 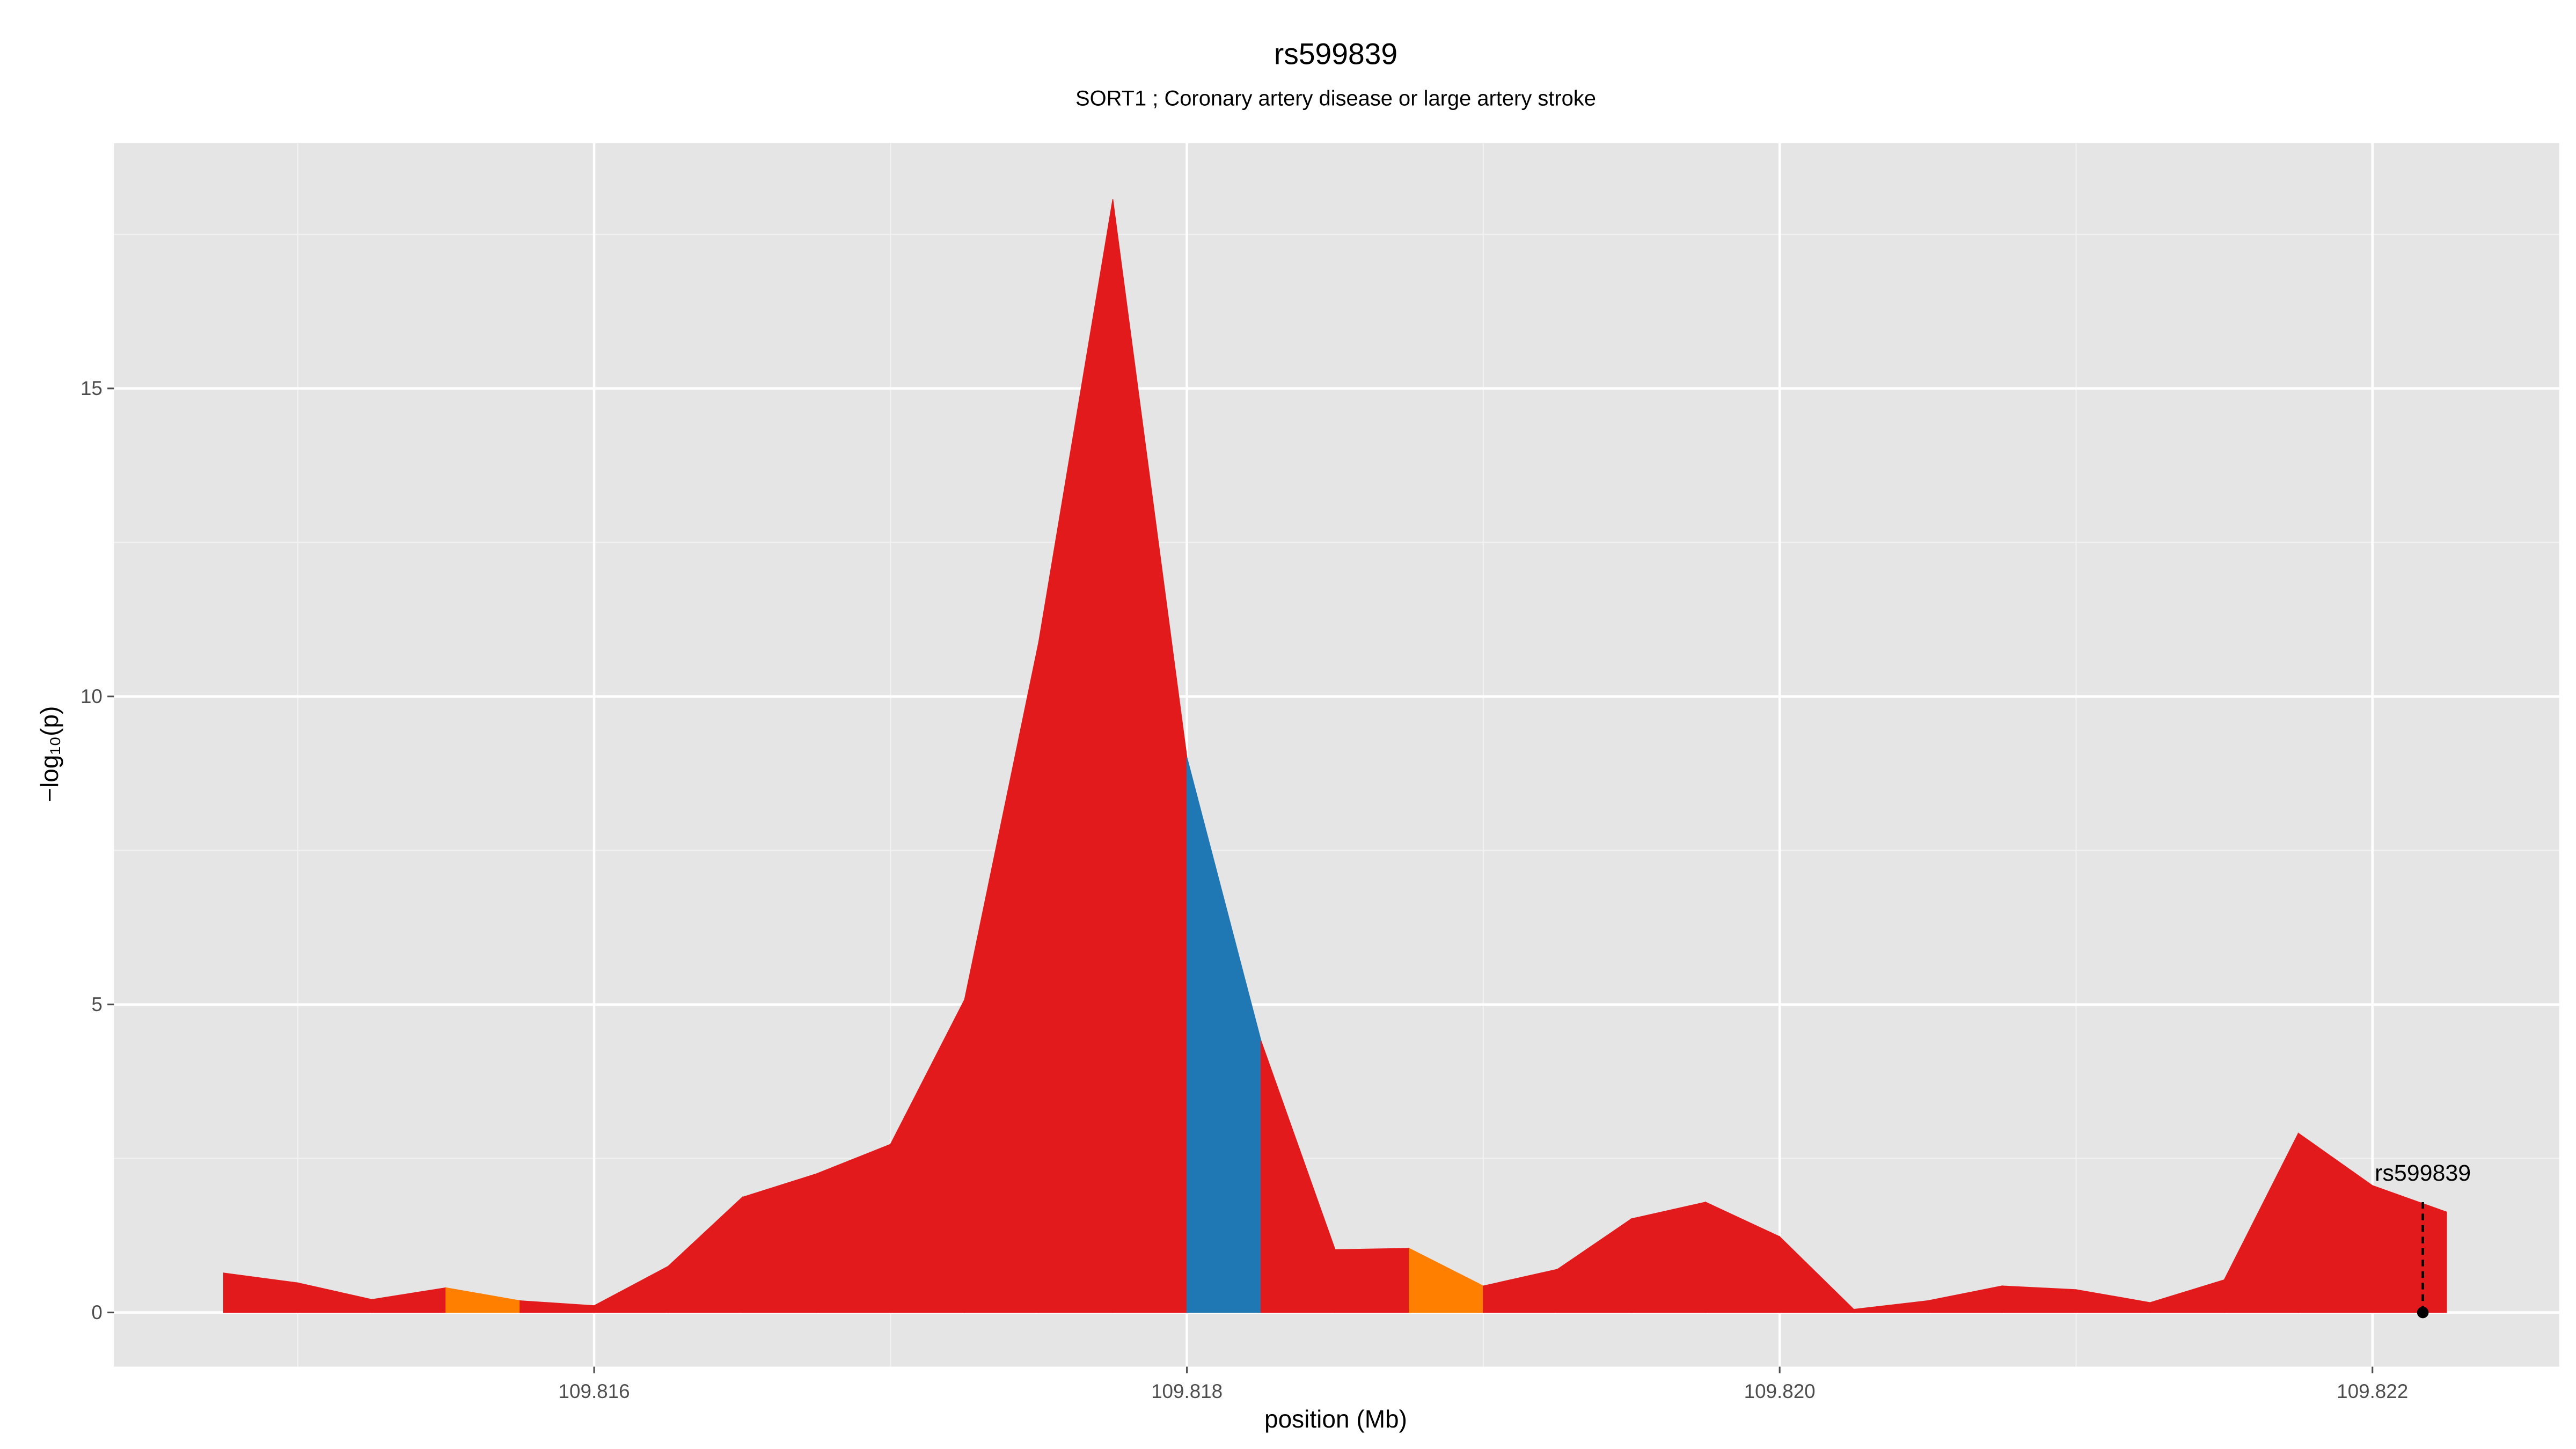 I want to click on y-tick-label: 10, so click(x=91, y=696).